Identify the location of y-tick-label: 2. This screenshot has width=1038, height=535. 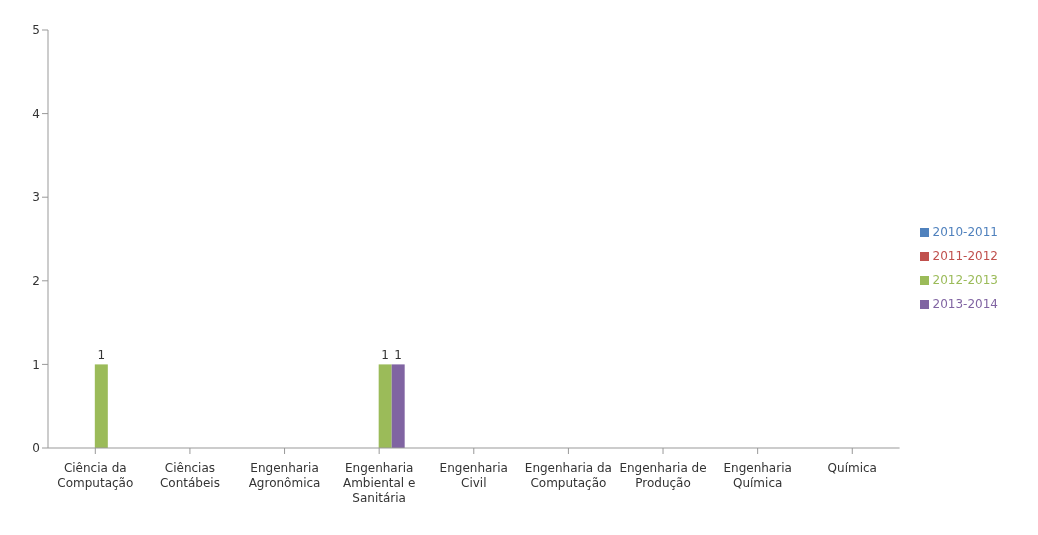
(36, 281).